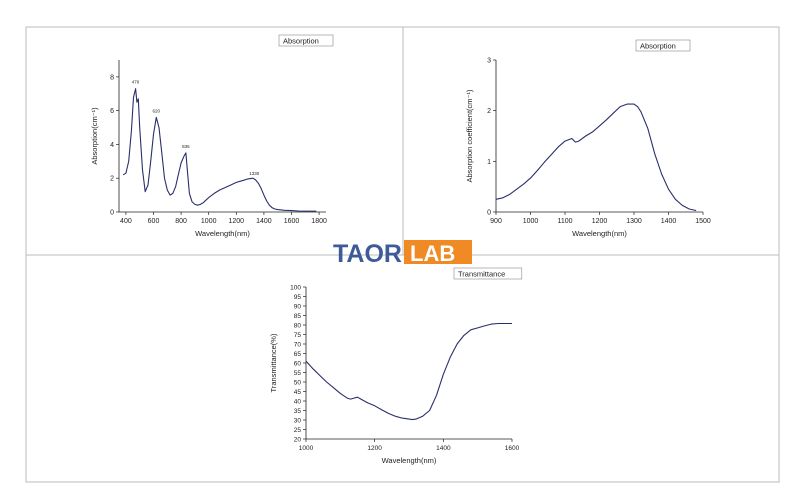 This screenshot has width=807, height=503. What do you see at coordinates (186, 146) in the screenshot?
I see `peak-label: 835` at bounding box center [186, 146].